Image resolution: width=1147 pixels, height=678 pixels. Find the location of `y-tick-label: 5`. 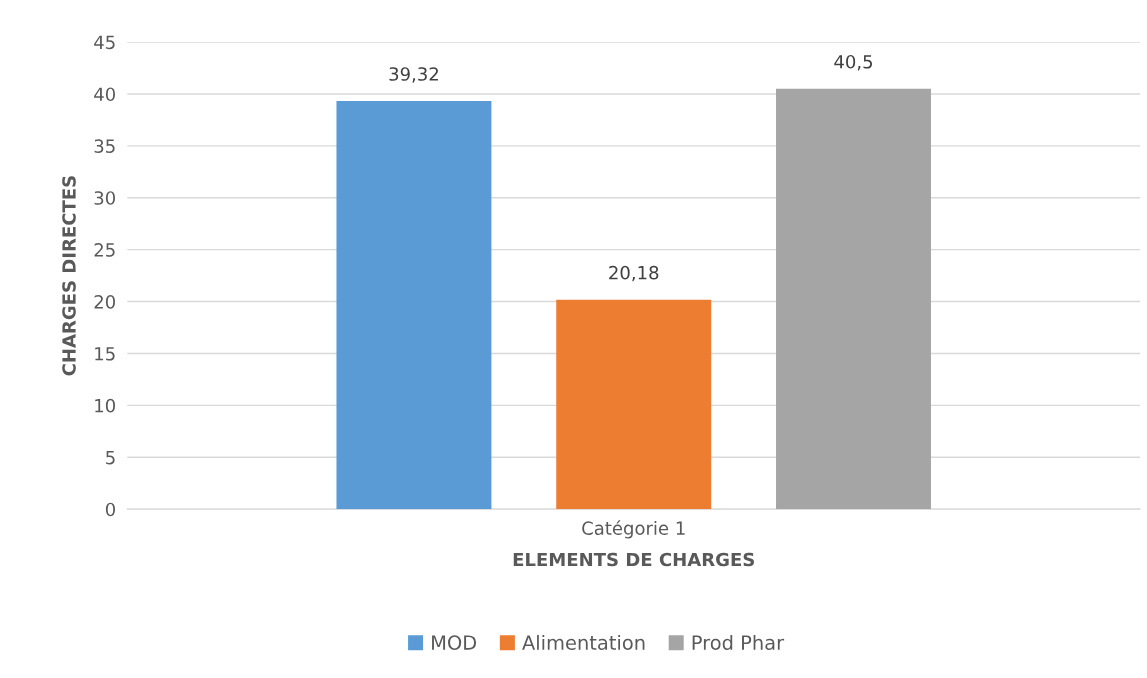

y-tick-label: 5 is located at coordinates (110, 457).